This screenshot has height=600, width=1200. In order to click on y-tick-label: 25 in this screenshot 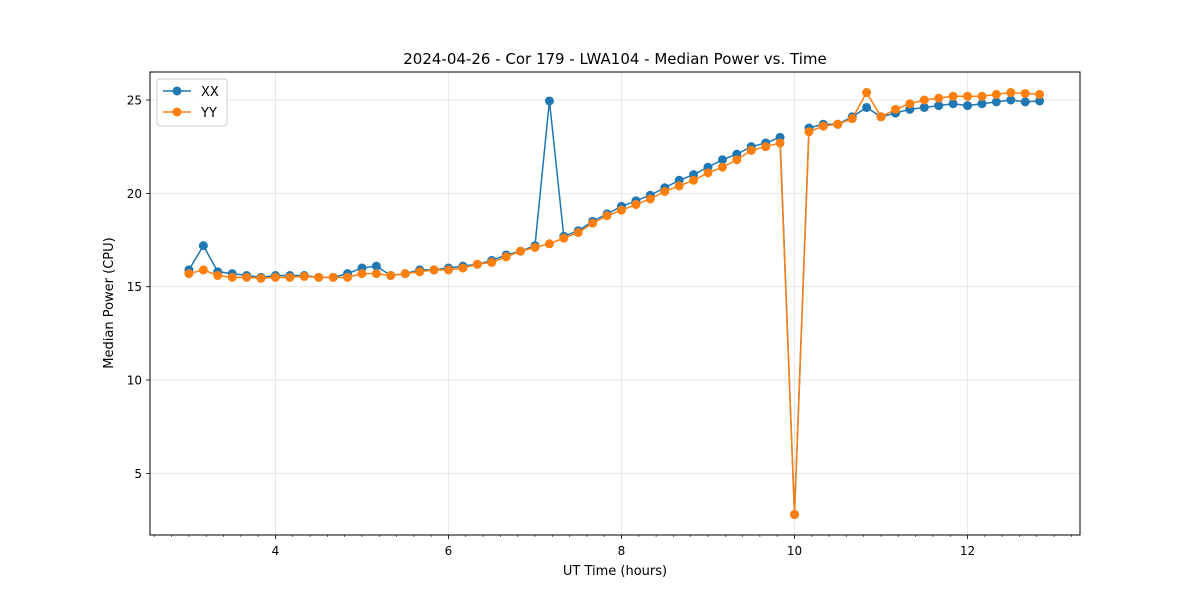, I will do `click(134, 101)`.